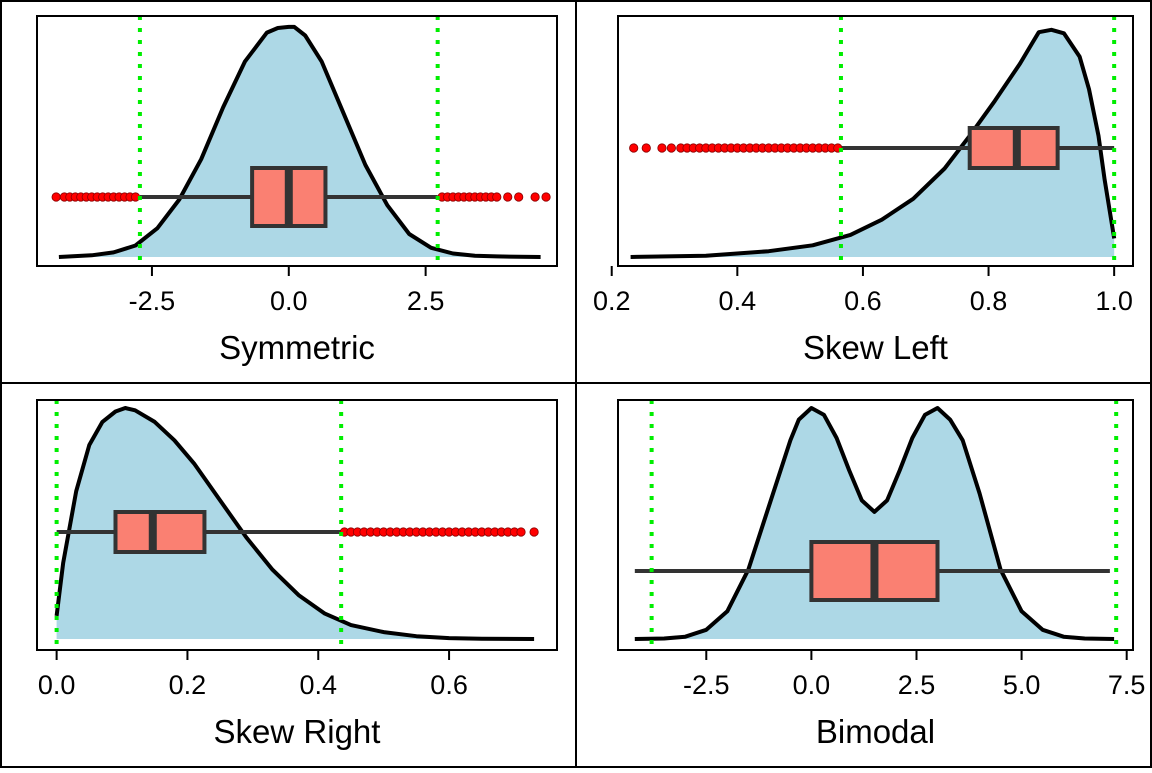  I want to click on x-axis-label: Skew Right, so click(297, 731).